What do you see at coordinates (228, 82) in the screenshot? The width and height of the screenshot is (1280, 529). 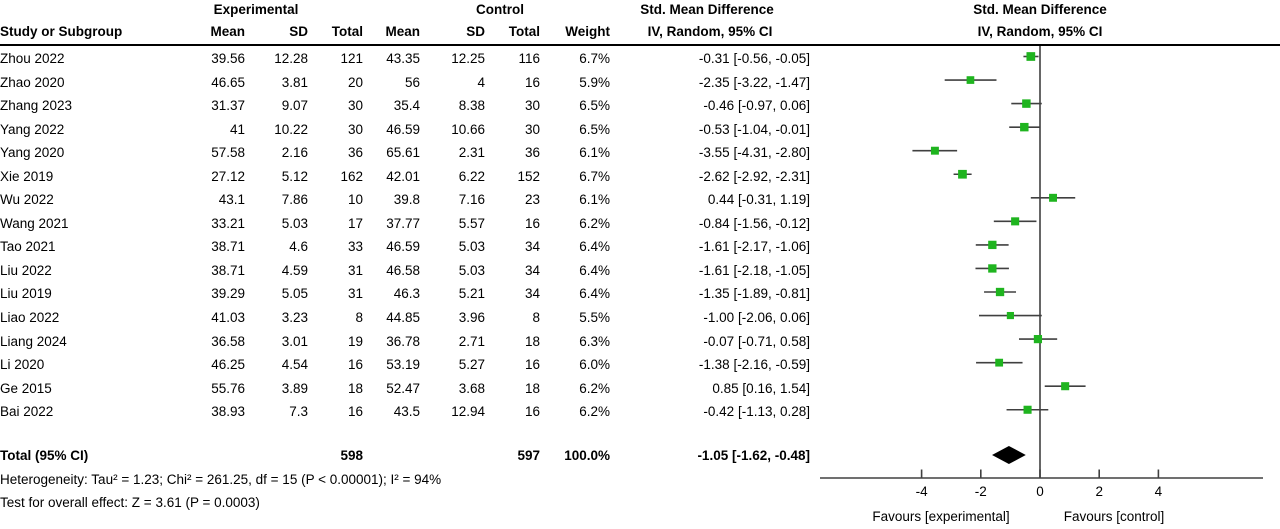 I see `cell-exp-mean: 46.65` at bounding box center [228, 82].